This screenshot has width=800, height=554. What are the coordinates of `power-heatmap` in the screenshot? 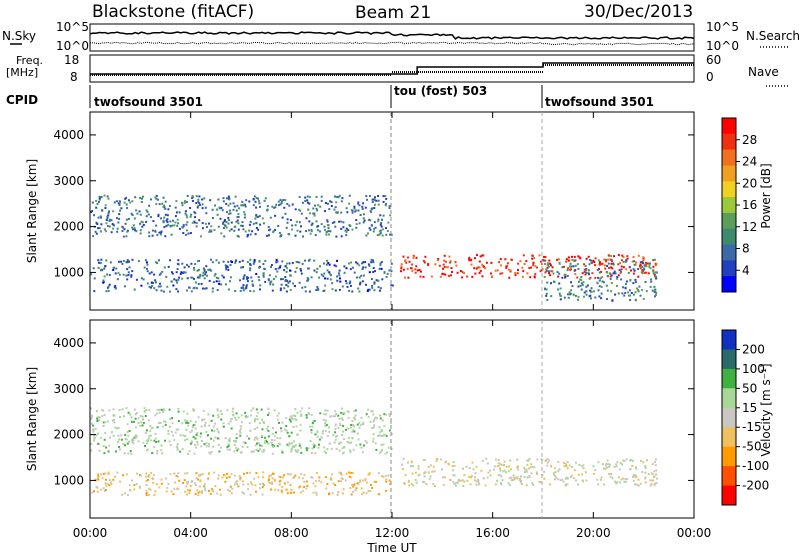 It's located at (374, 248).